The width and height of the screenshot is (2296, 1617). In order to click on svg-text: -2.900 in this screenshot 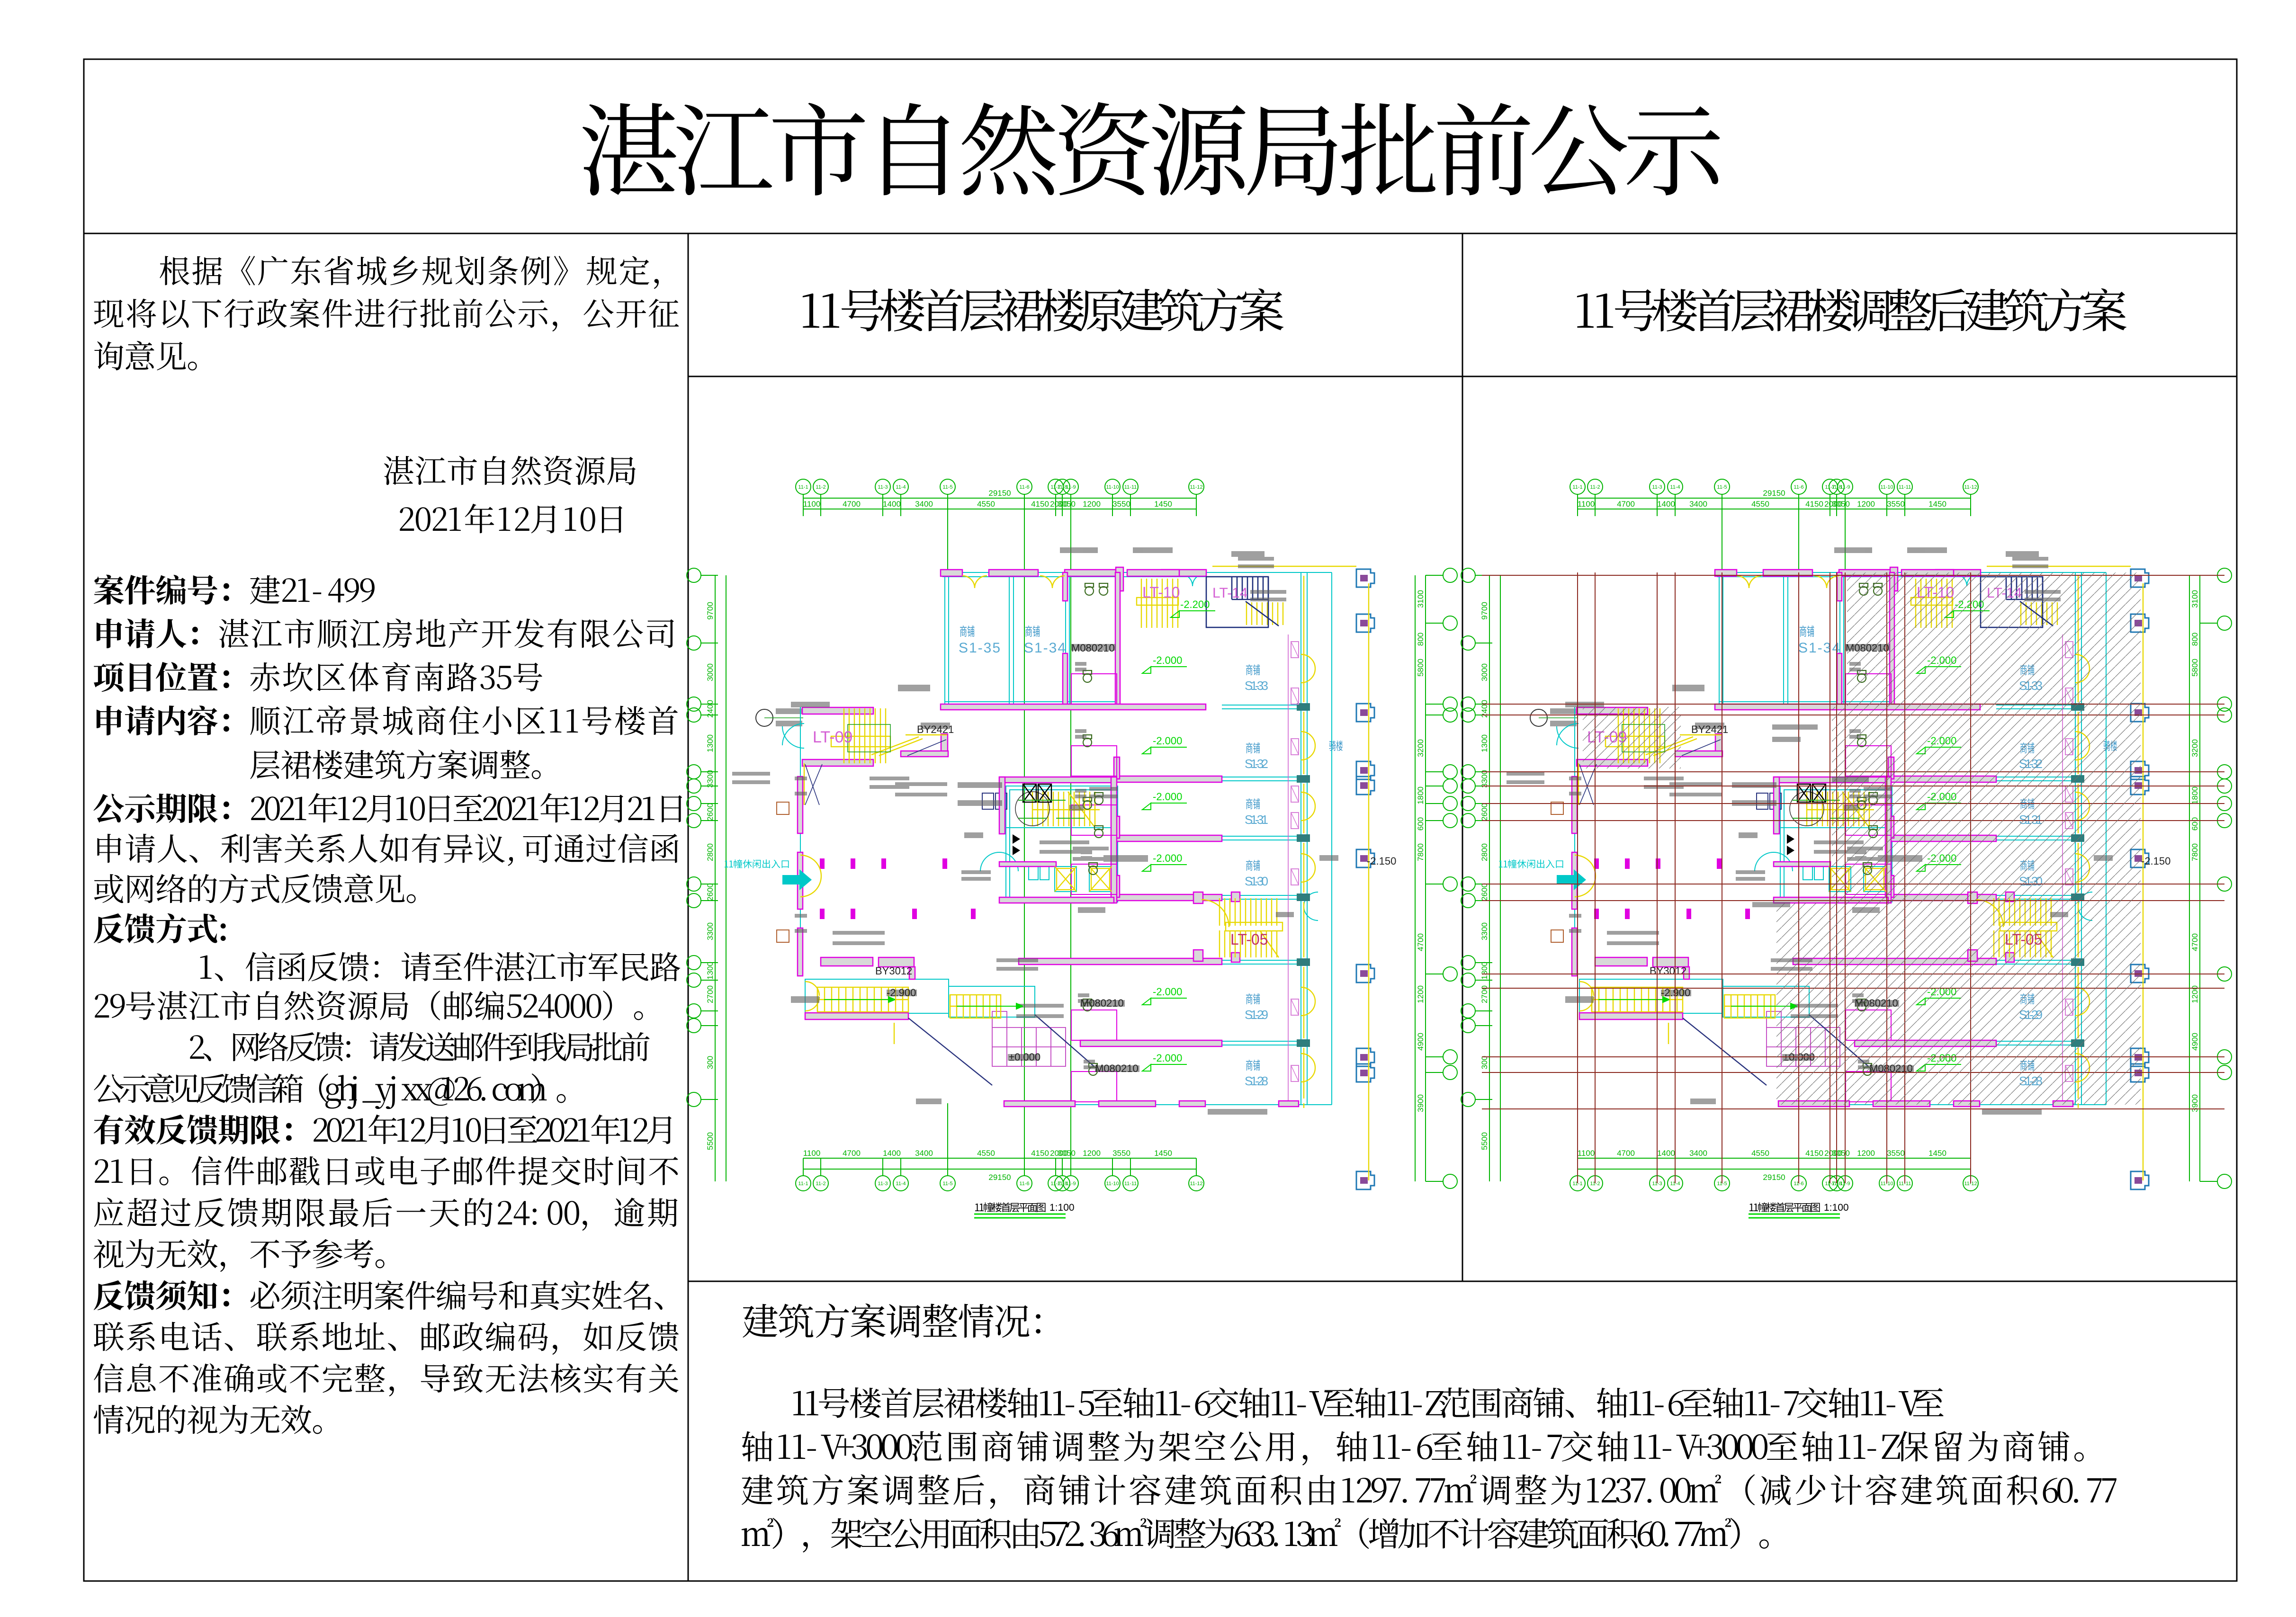, I will do `click(901, 993)`.